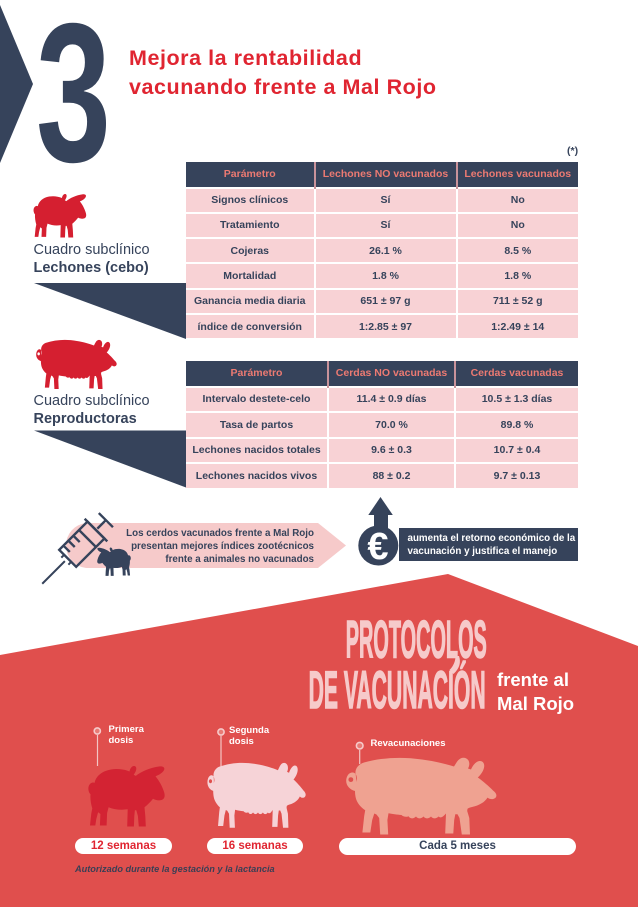 The height and width of the screenshot is (907, 638). What do you see at coordinates (416, 640) in the screenshot?
I see `svg-text: PROTOCOLOS` at bounding box center [416, 640].